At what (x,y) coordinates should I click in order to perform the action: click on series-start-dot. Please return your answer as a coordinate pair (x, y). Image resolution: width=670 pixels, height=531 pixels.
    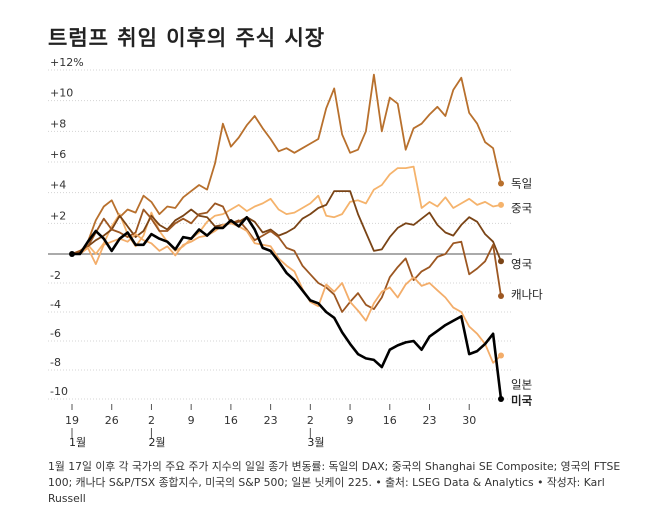
    Looking at the image, I should click on (72, 254).